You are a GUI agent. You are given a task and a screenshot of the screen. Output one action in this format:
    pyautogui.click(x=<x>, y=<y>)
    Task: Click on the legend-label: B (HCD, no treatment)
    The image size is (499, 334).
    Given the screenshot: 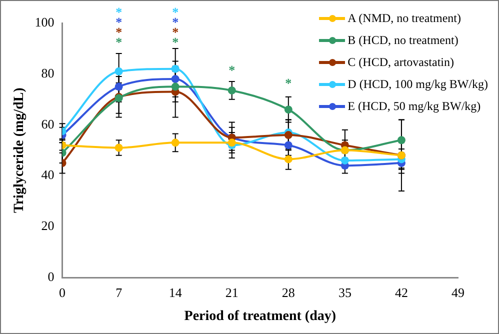 What is the action you would take?
    pyautogui.click(x=403, y=40)
    